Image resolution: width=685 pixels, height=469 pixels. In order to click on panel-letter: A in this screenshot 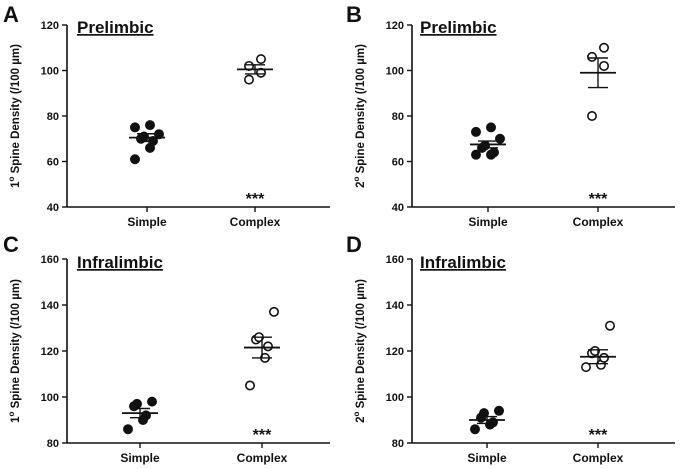, I will do `click(11, 14)`.